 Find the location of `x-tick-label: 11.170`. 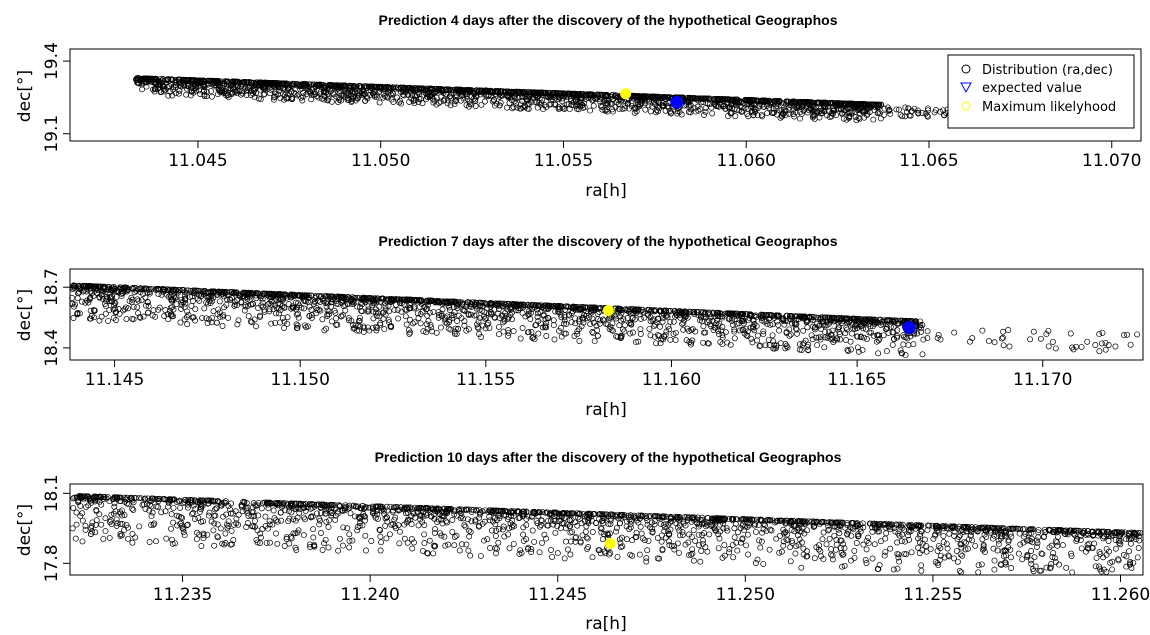

x-tick-label: 11.170 is located at coordinates (1042, 380).